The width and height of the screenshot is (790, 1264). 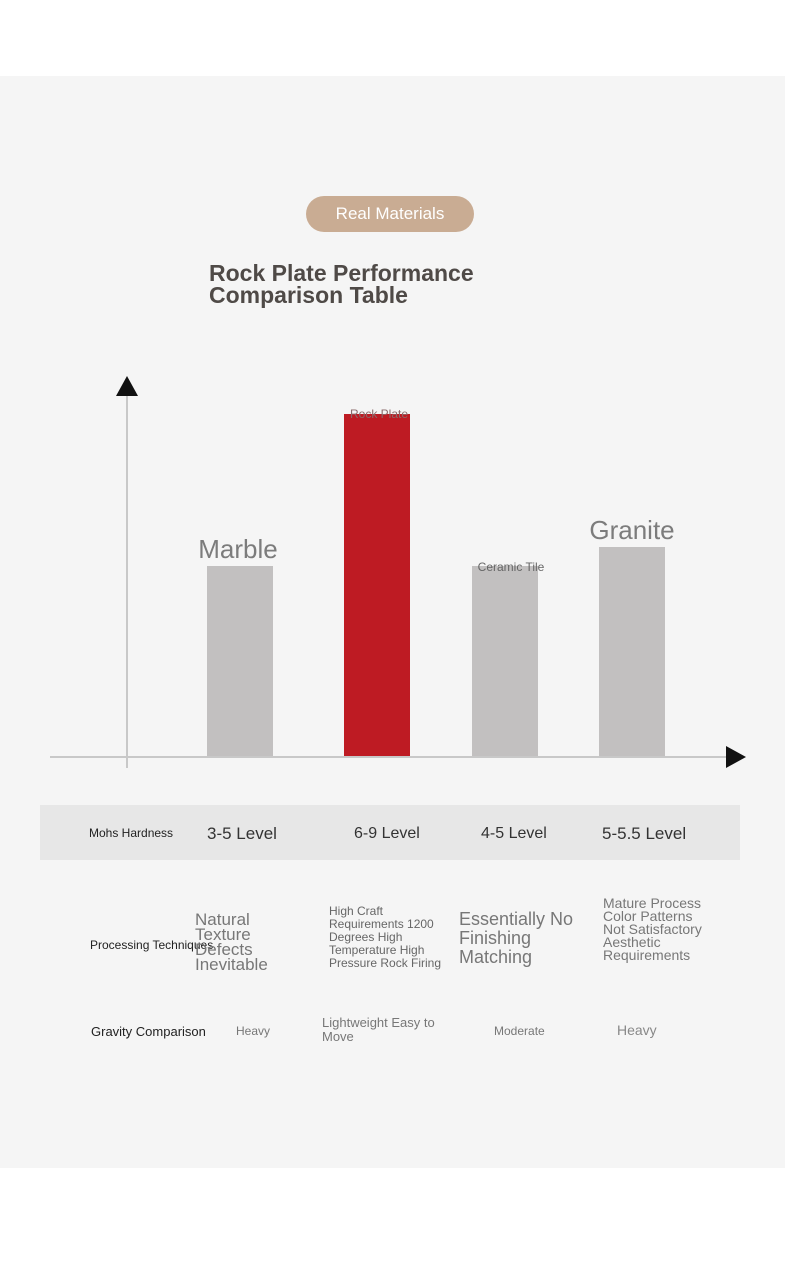 I want to click on title-line-2: Comparison Table, so click(x=308, y=295).